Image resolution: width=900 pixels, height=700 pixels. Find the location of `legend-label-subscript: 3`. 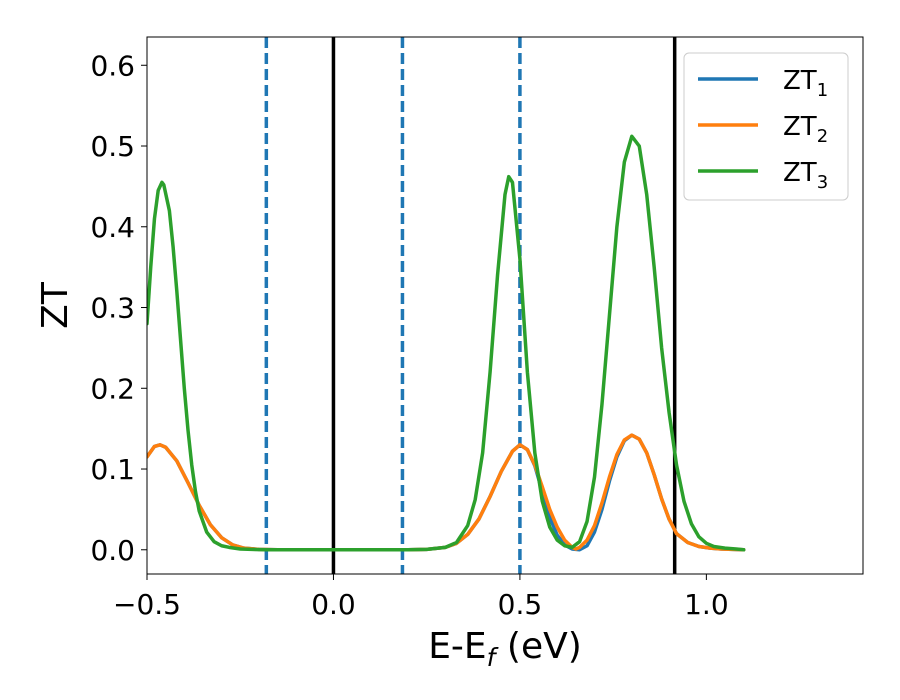

legend-label-subscript: 3 is located at coordinates (822, 182).